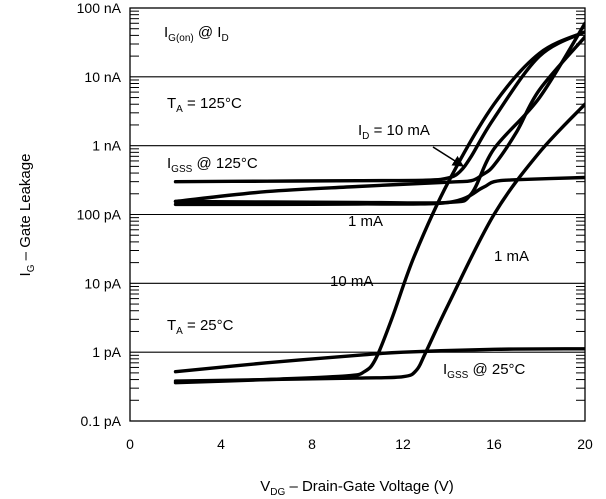 This screenshot has height=499, width=606. Describe the element at coordinates (102, 283) in the screenshot. I see `y-tick-label: 10 pA` at that location.